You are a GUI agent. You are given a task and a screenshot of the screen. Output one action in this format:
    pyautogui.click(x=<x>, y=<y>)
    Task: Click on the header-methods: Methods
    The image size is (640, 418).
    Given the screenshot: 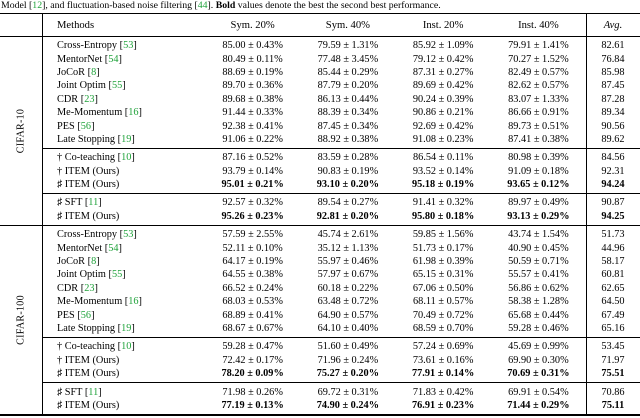 What is the action you would take?
    pyautogui.click(x=76, y=25)
    